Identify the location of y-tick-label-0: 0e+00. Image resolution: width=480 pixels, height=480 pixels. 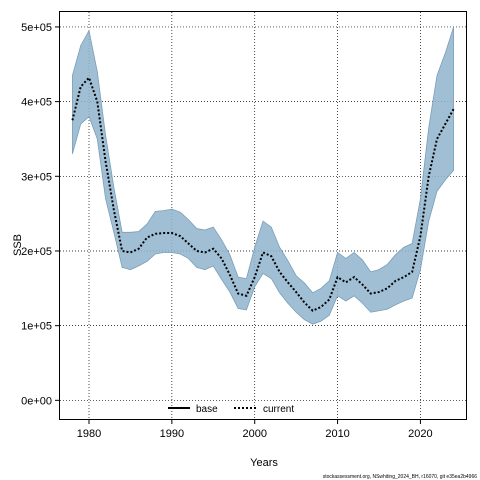
(36, 401).